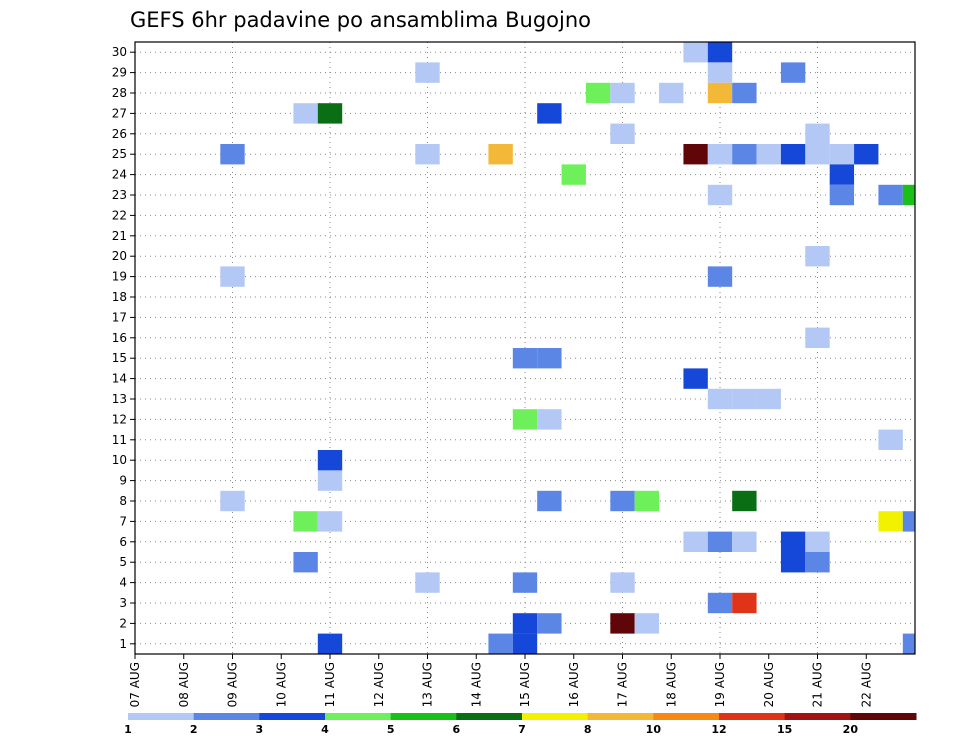  I want to click on y-tick-label: 14, so click(119, 379).